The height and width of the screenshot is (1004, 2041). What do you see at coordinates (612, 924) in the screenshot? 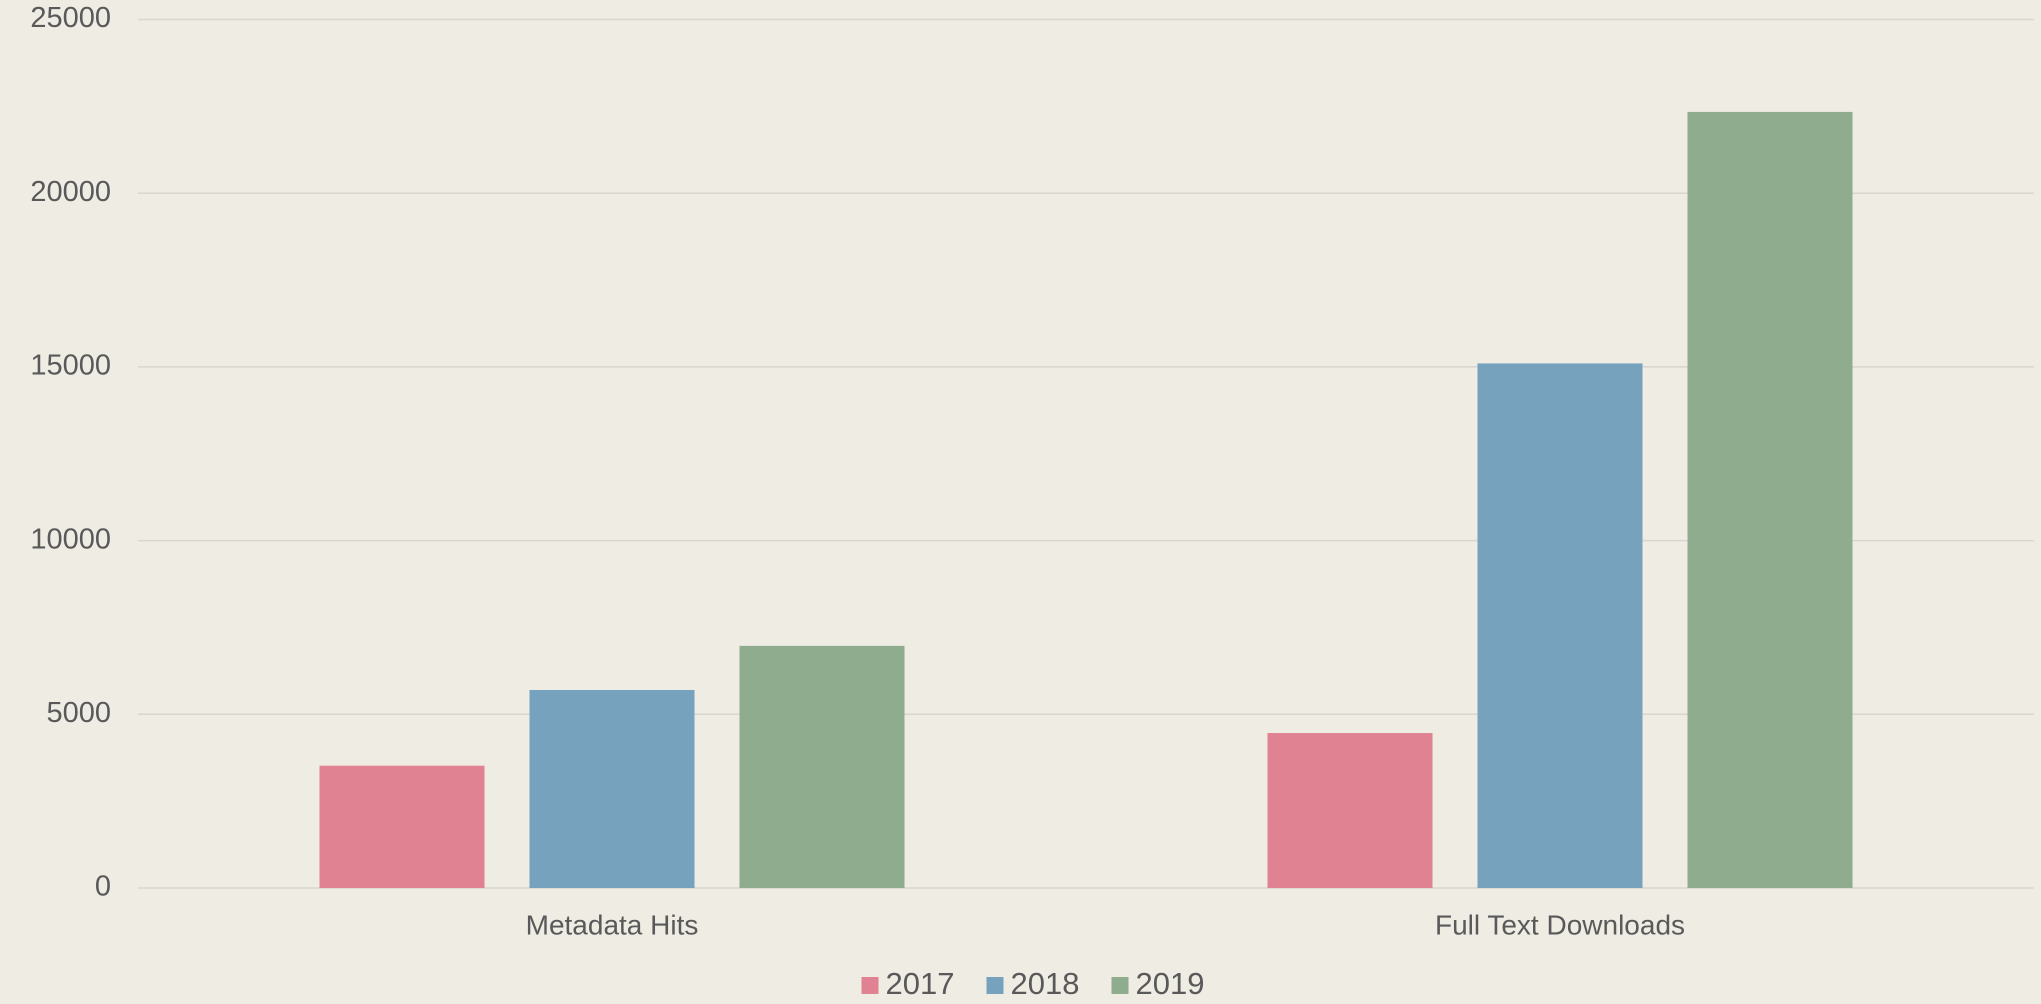
I see `x-tick-label: Metadata Hits` at bounding box center [612, 924].